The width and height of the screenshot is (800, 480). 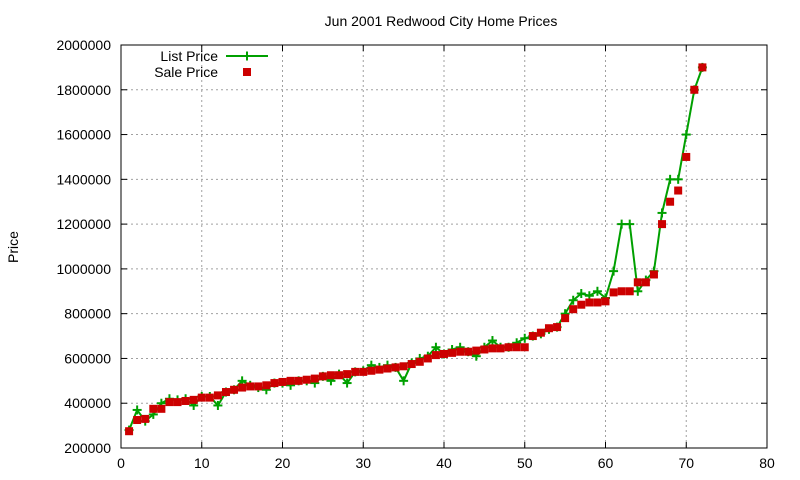 I want to click on y-tick-label: 1400000, so click(x=83, y=179).